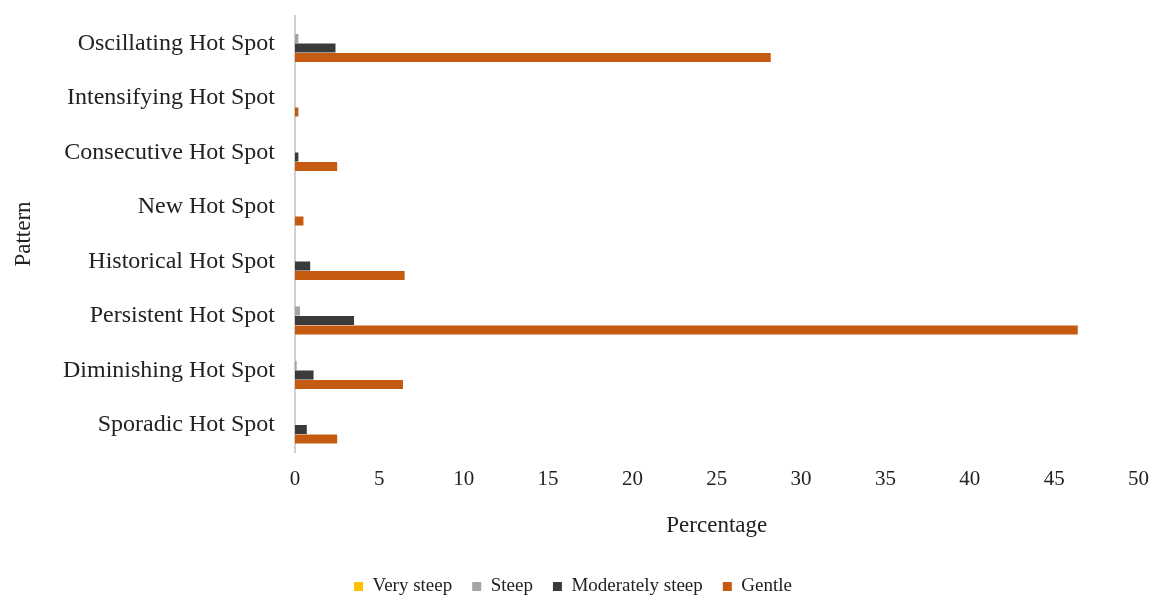 The width and height of the screenshot is (1164, 604). What do you see at coordinates (717, 478) in the screenshot?
I see `x-tick-label: 25` at bounding box center [717, 478].